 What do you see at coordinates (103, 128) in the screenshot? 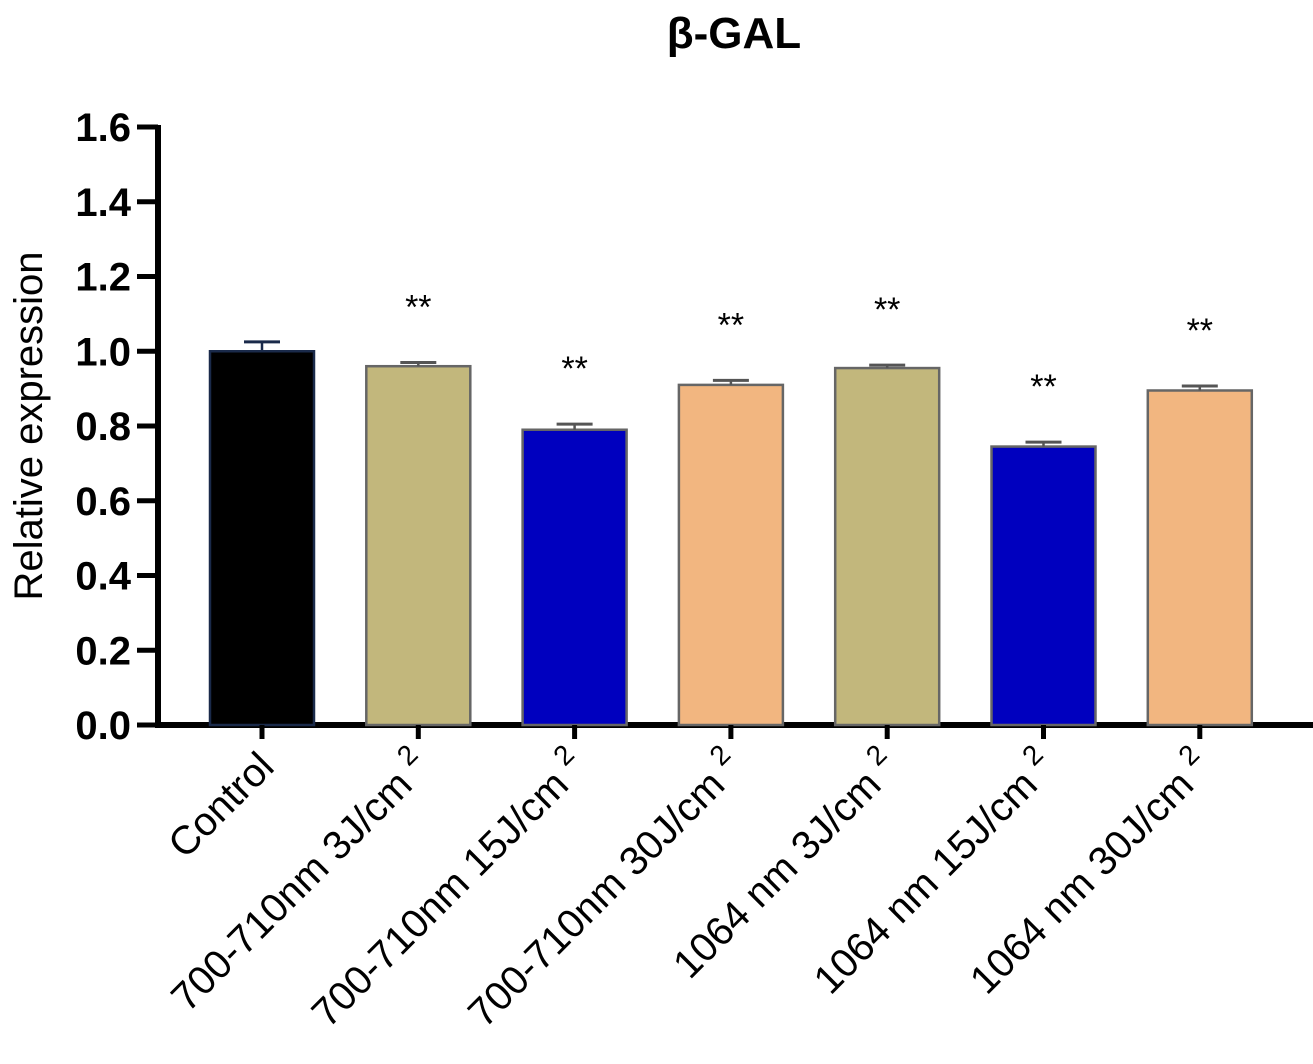
I see `y-tick-label: 1.6` at bounding box center [103, 128].